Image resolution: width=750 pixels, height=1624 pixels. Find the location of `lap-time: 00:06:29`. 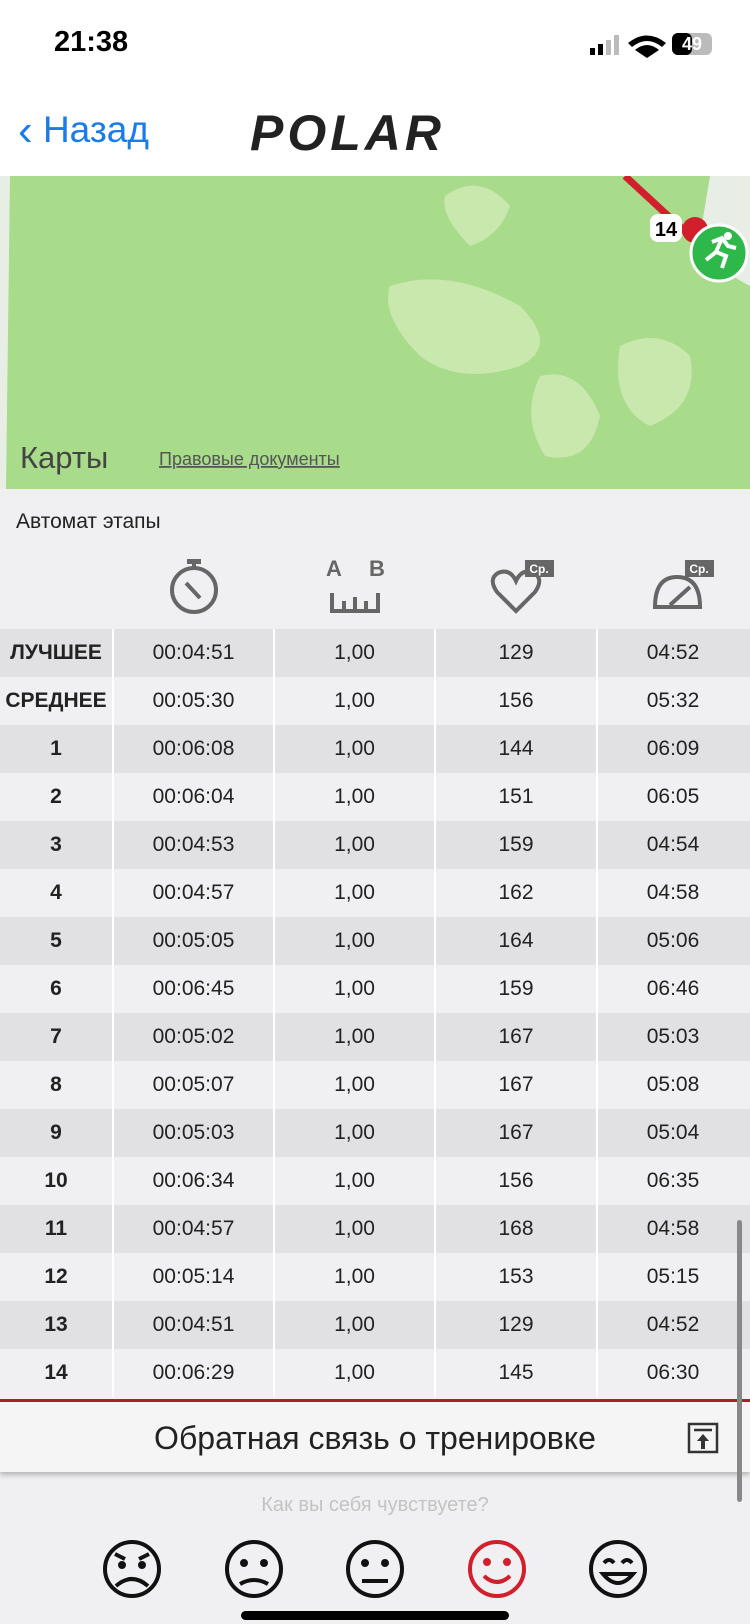

lap-time: 00:06:29 is located at coordinates (194, 1373).